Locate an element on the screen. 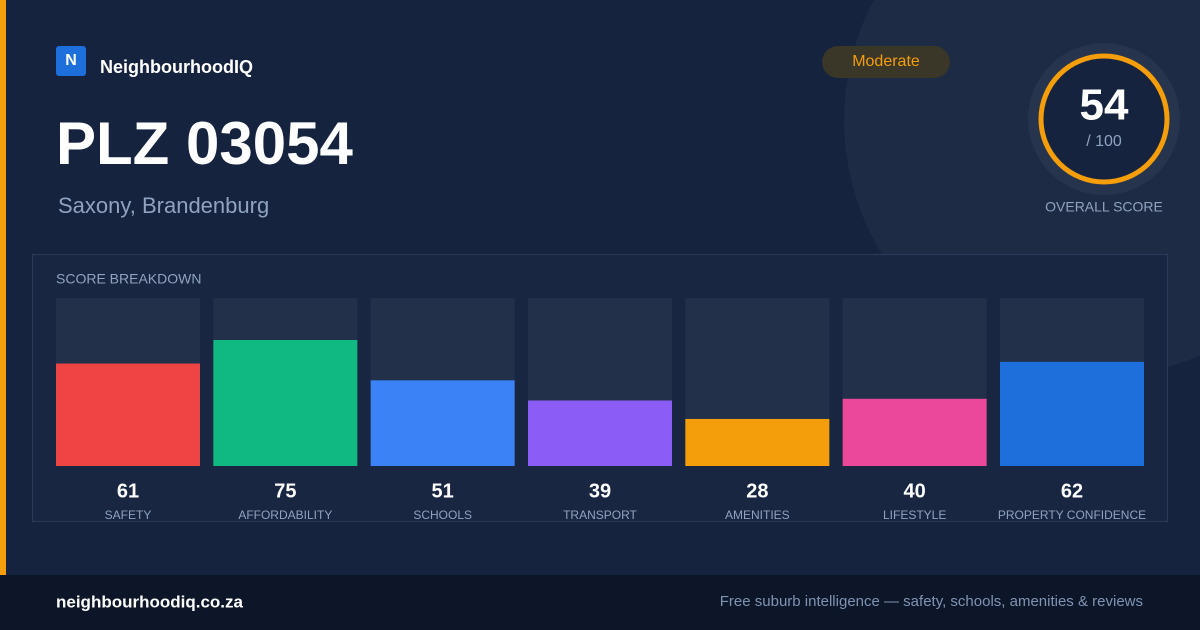 This screenshot has height=630, width=1200. badge is located at coordinates (886, 62).